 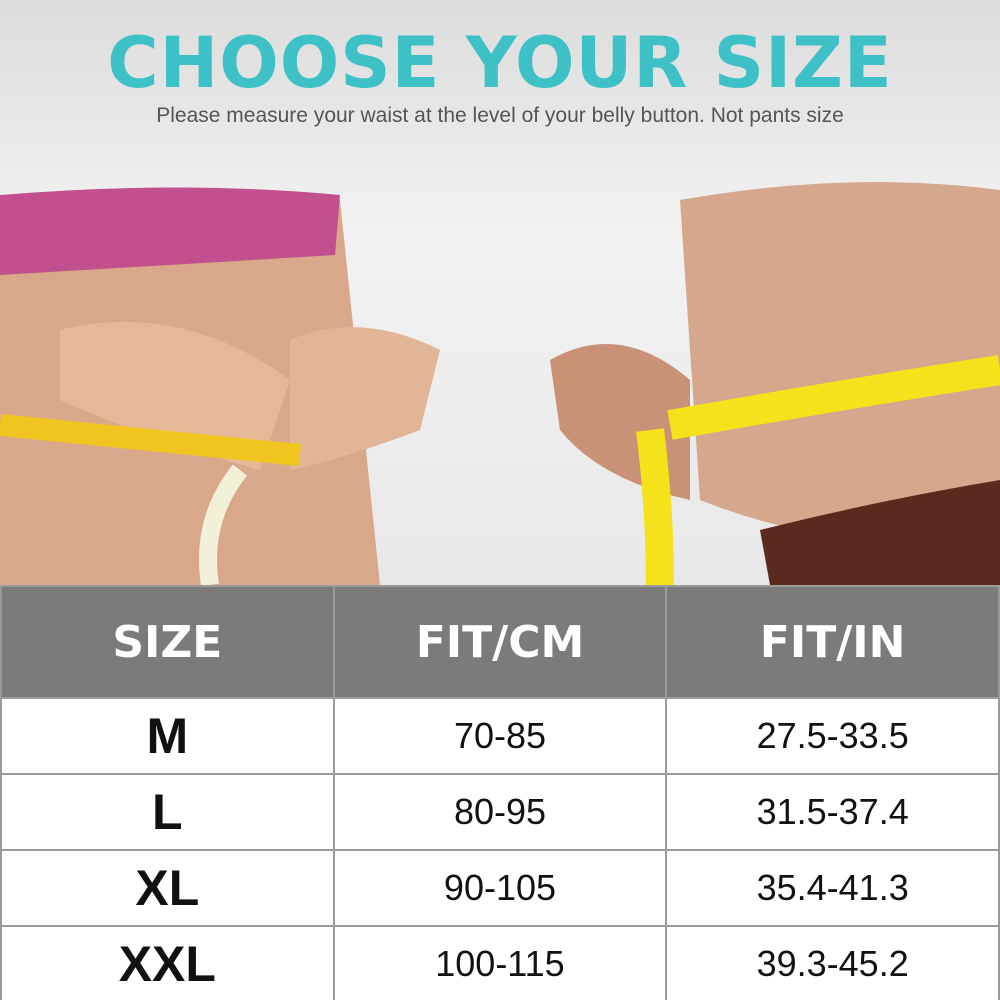 I want to click on fit-cell: 80-95, so click(x=500, y=812).